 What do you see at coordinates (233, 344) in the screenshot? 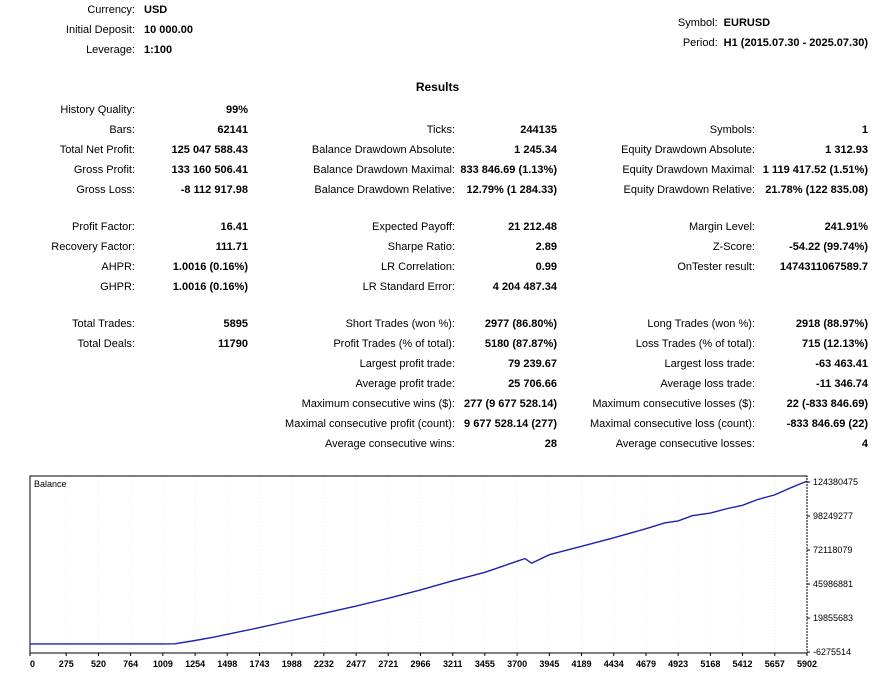
I see `stat-value: 11790` at bounding box center [233, 344].